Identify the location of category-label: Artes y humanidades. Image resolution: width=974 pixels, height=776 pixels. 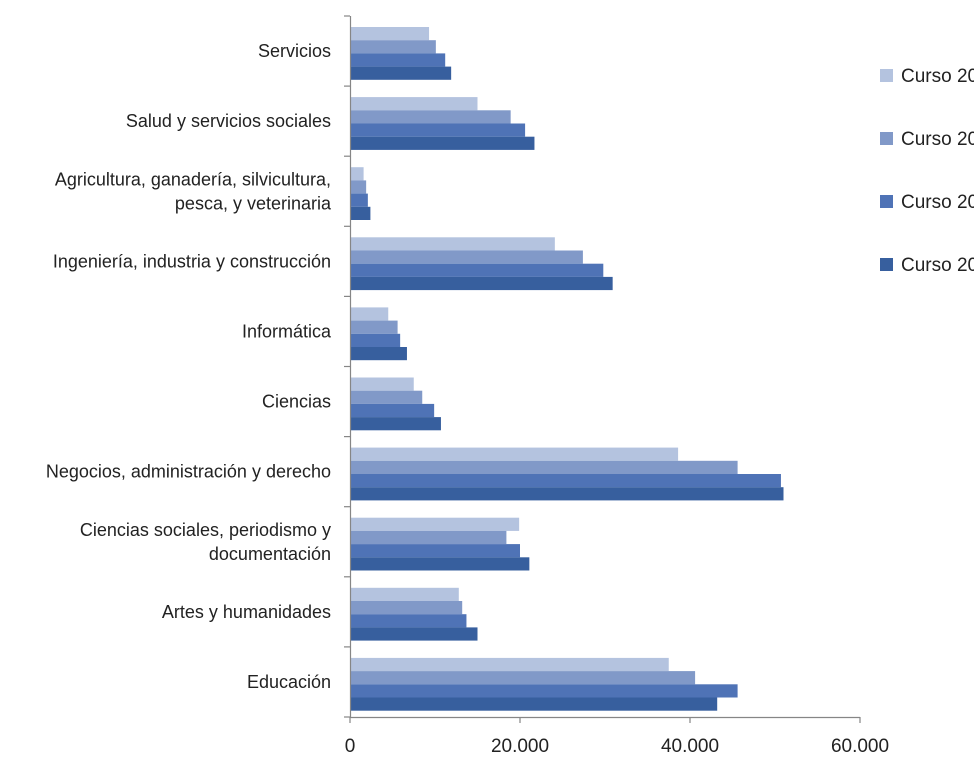
(246, 612).